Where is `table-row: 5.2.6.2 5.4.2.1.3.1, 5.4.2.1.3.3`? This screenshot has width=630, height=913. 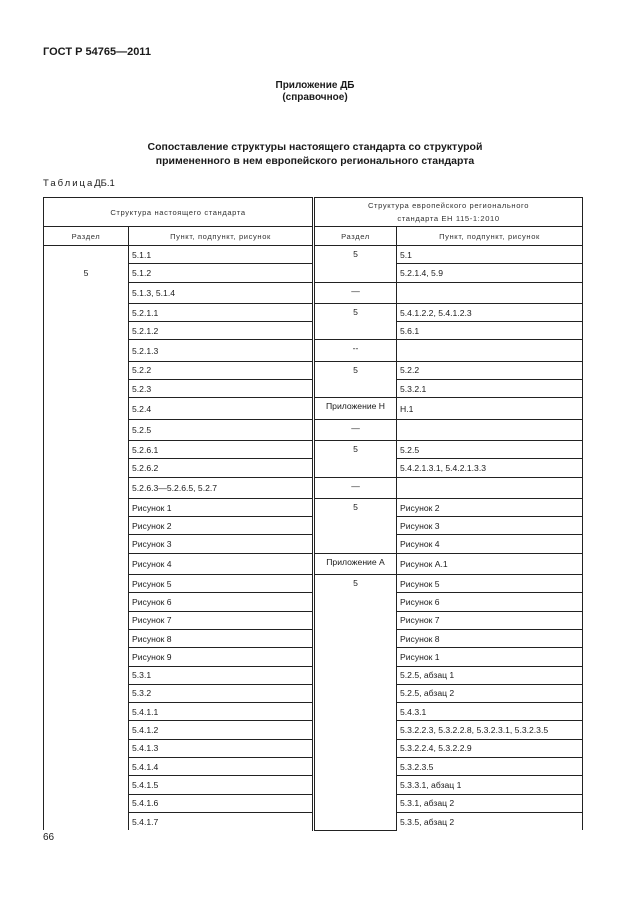 table-row: 5.2.6.2 5.4.2.1.3.1, 5.4.2.1.3.3 is located at coordinates (314, 468).